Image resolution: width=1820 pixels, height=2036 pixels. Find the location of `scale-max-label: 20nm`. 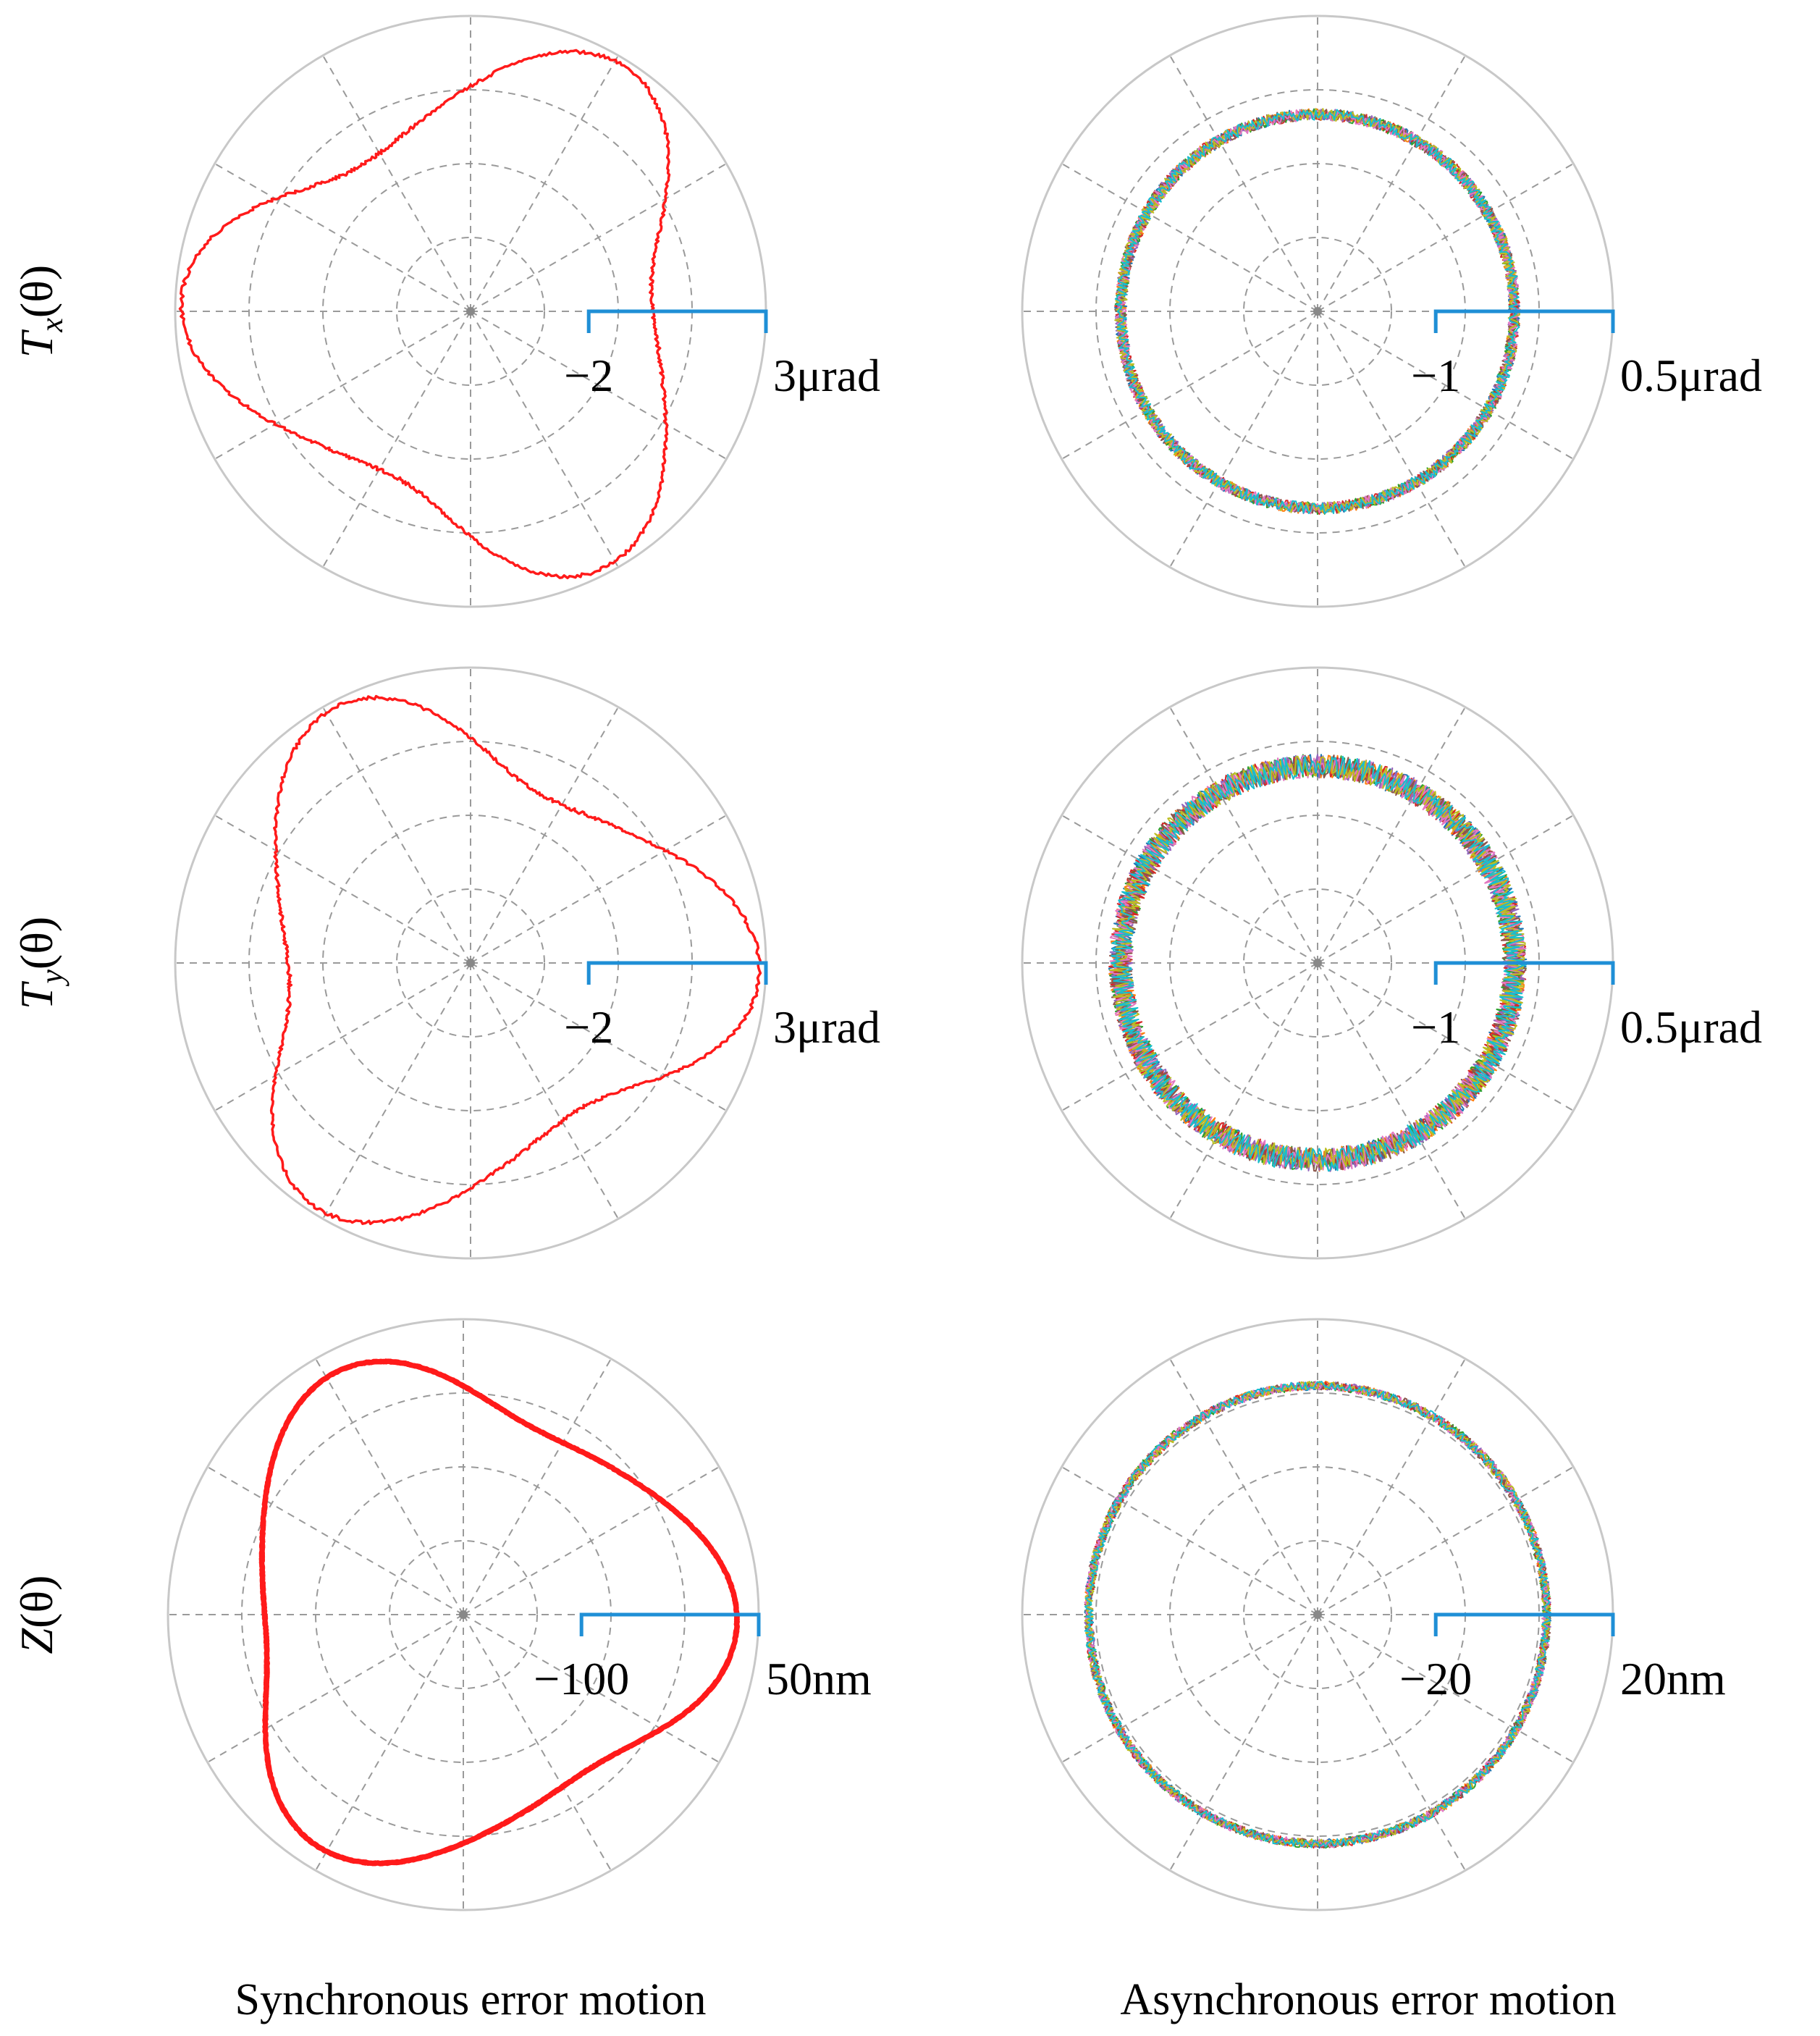

scale-max-label: 20nm is located at coordinates (1673, 1678).